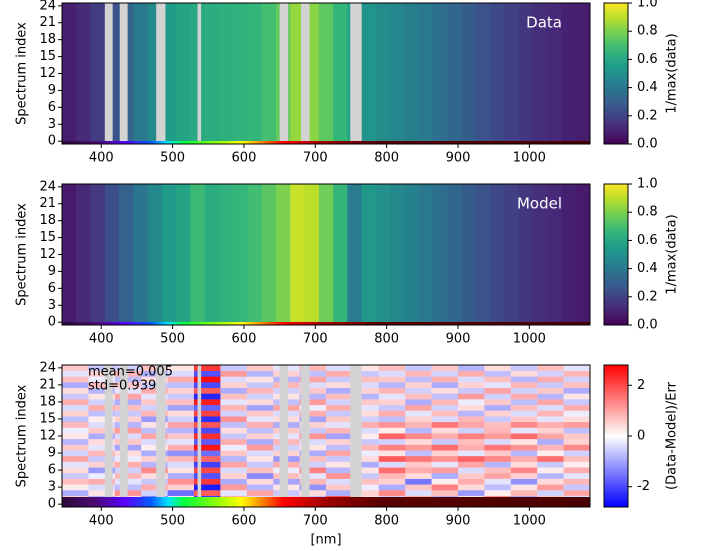 The height and width of the screenshot is (551, 702). Describe the element at coordinates (47, 401) in the screenshot. I see `y-tick-label: 18` at that location.